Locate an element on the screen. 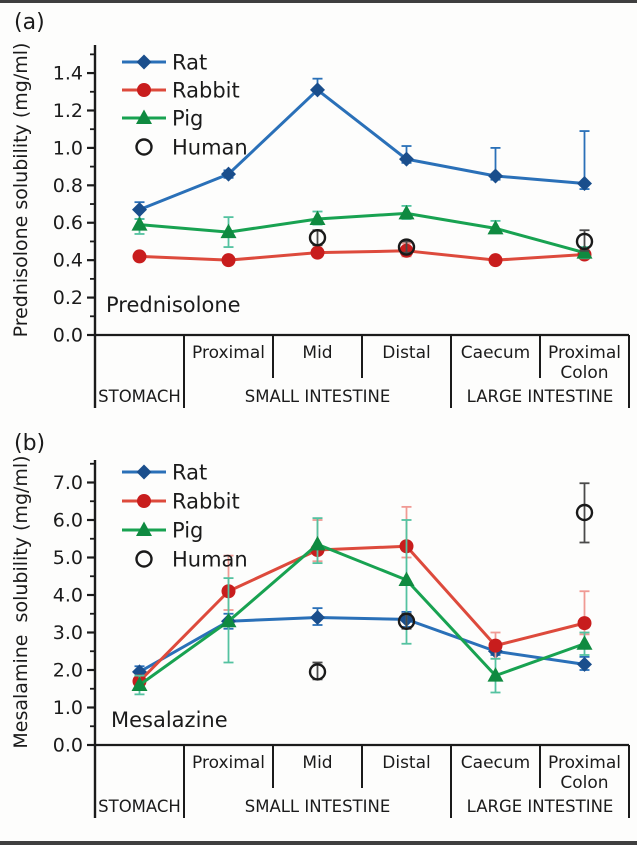  y-tick-label: 7.0 is located at coordinates (68, 483).